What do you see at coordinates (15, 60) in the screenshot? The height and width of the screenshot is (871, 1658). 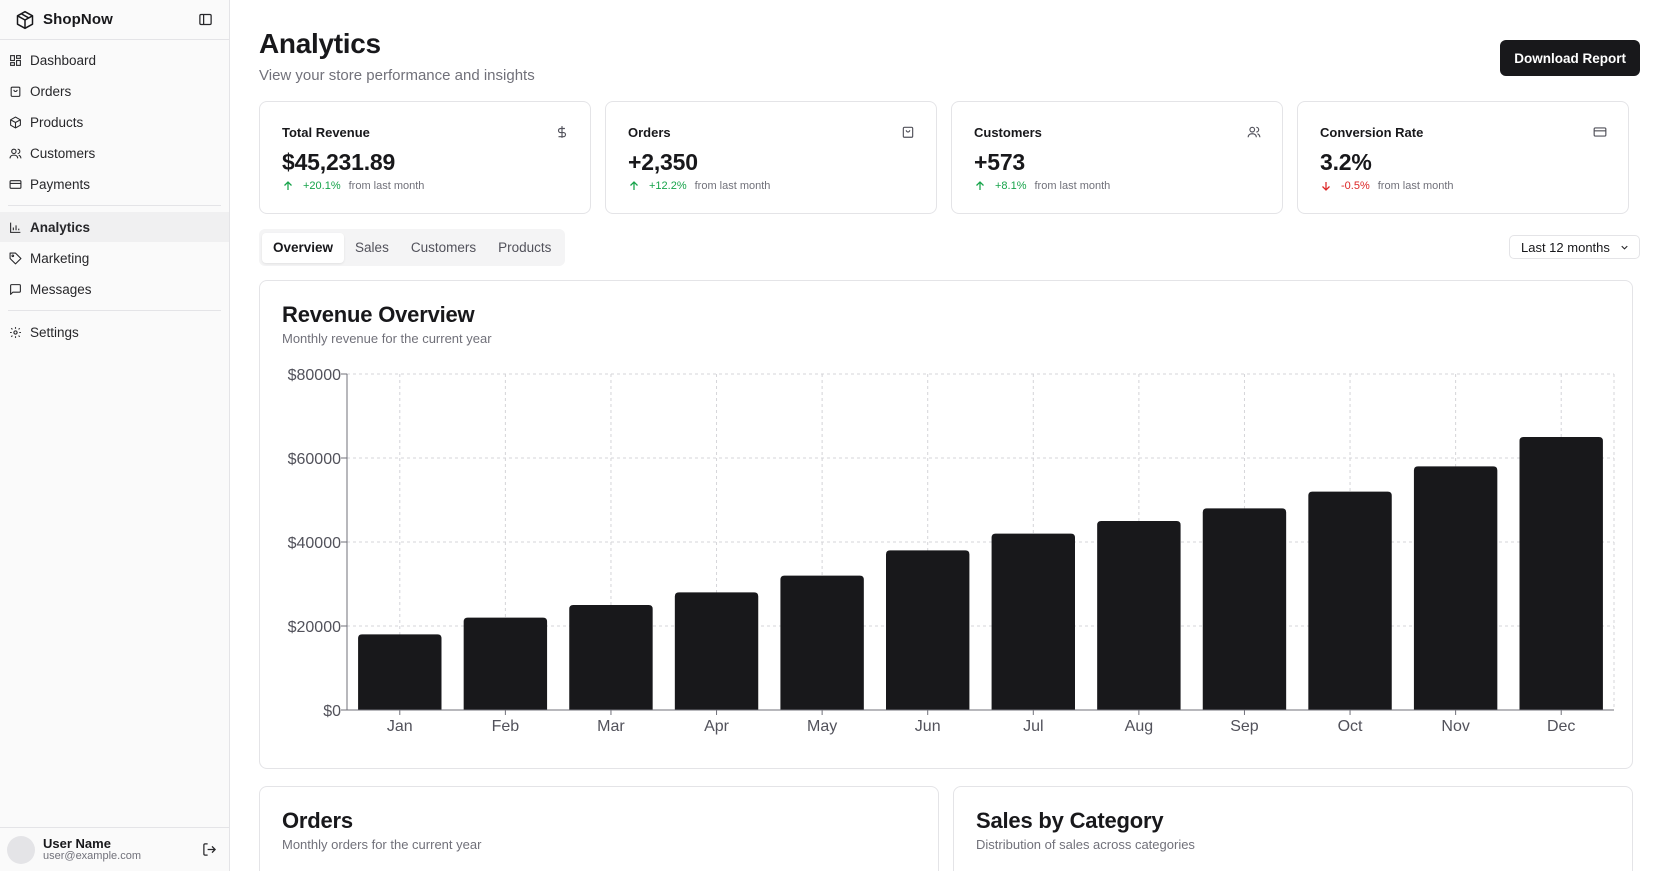 I see `dashboard-icon` at bounding box center [15, 60].